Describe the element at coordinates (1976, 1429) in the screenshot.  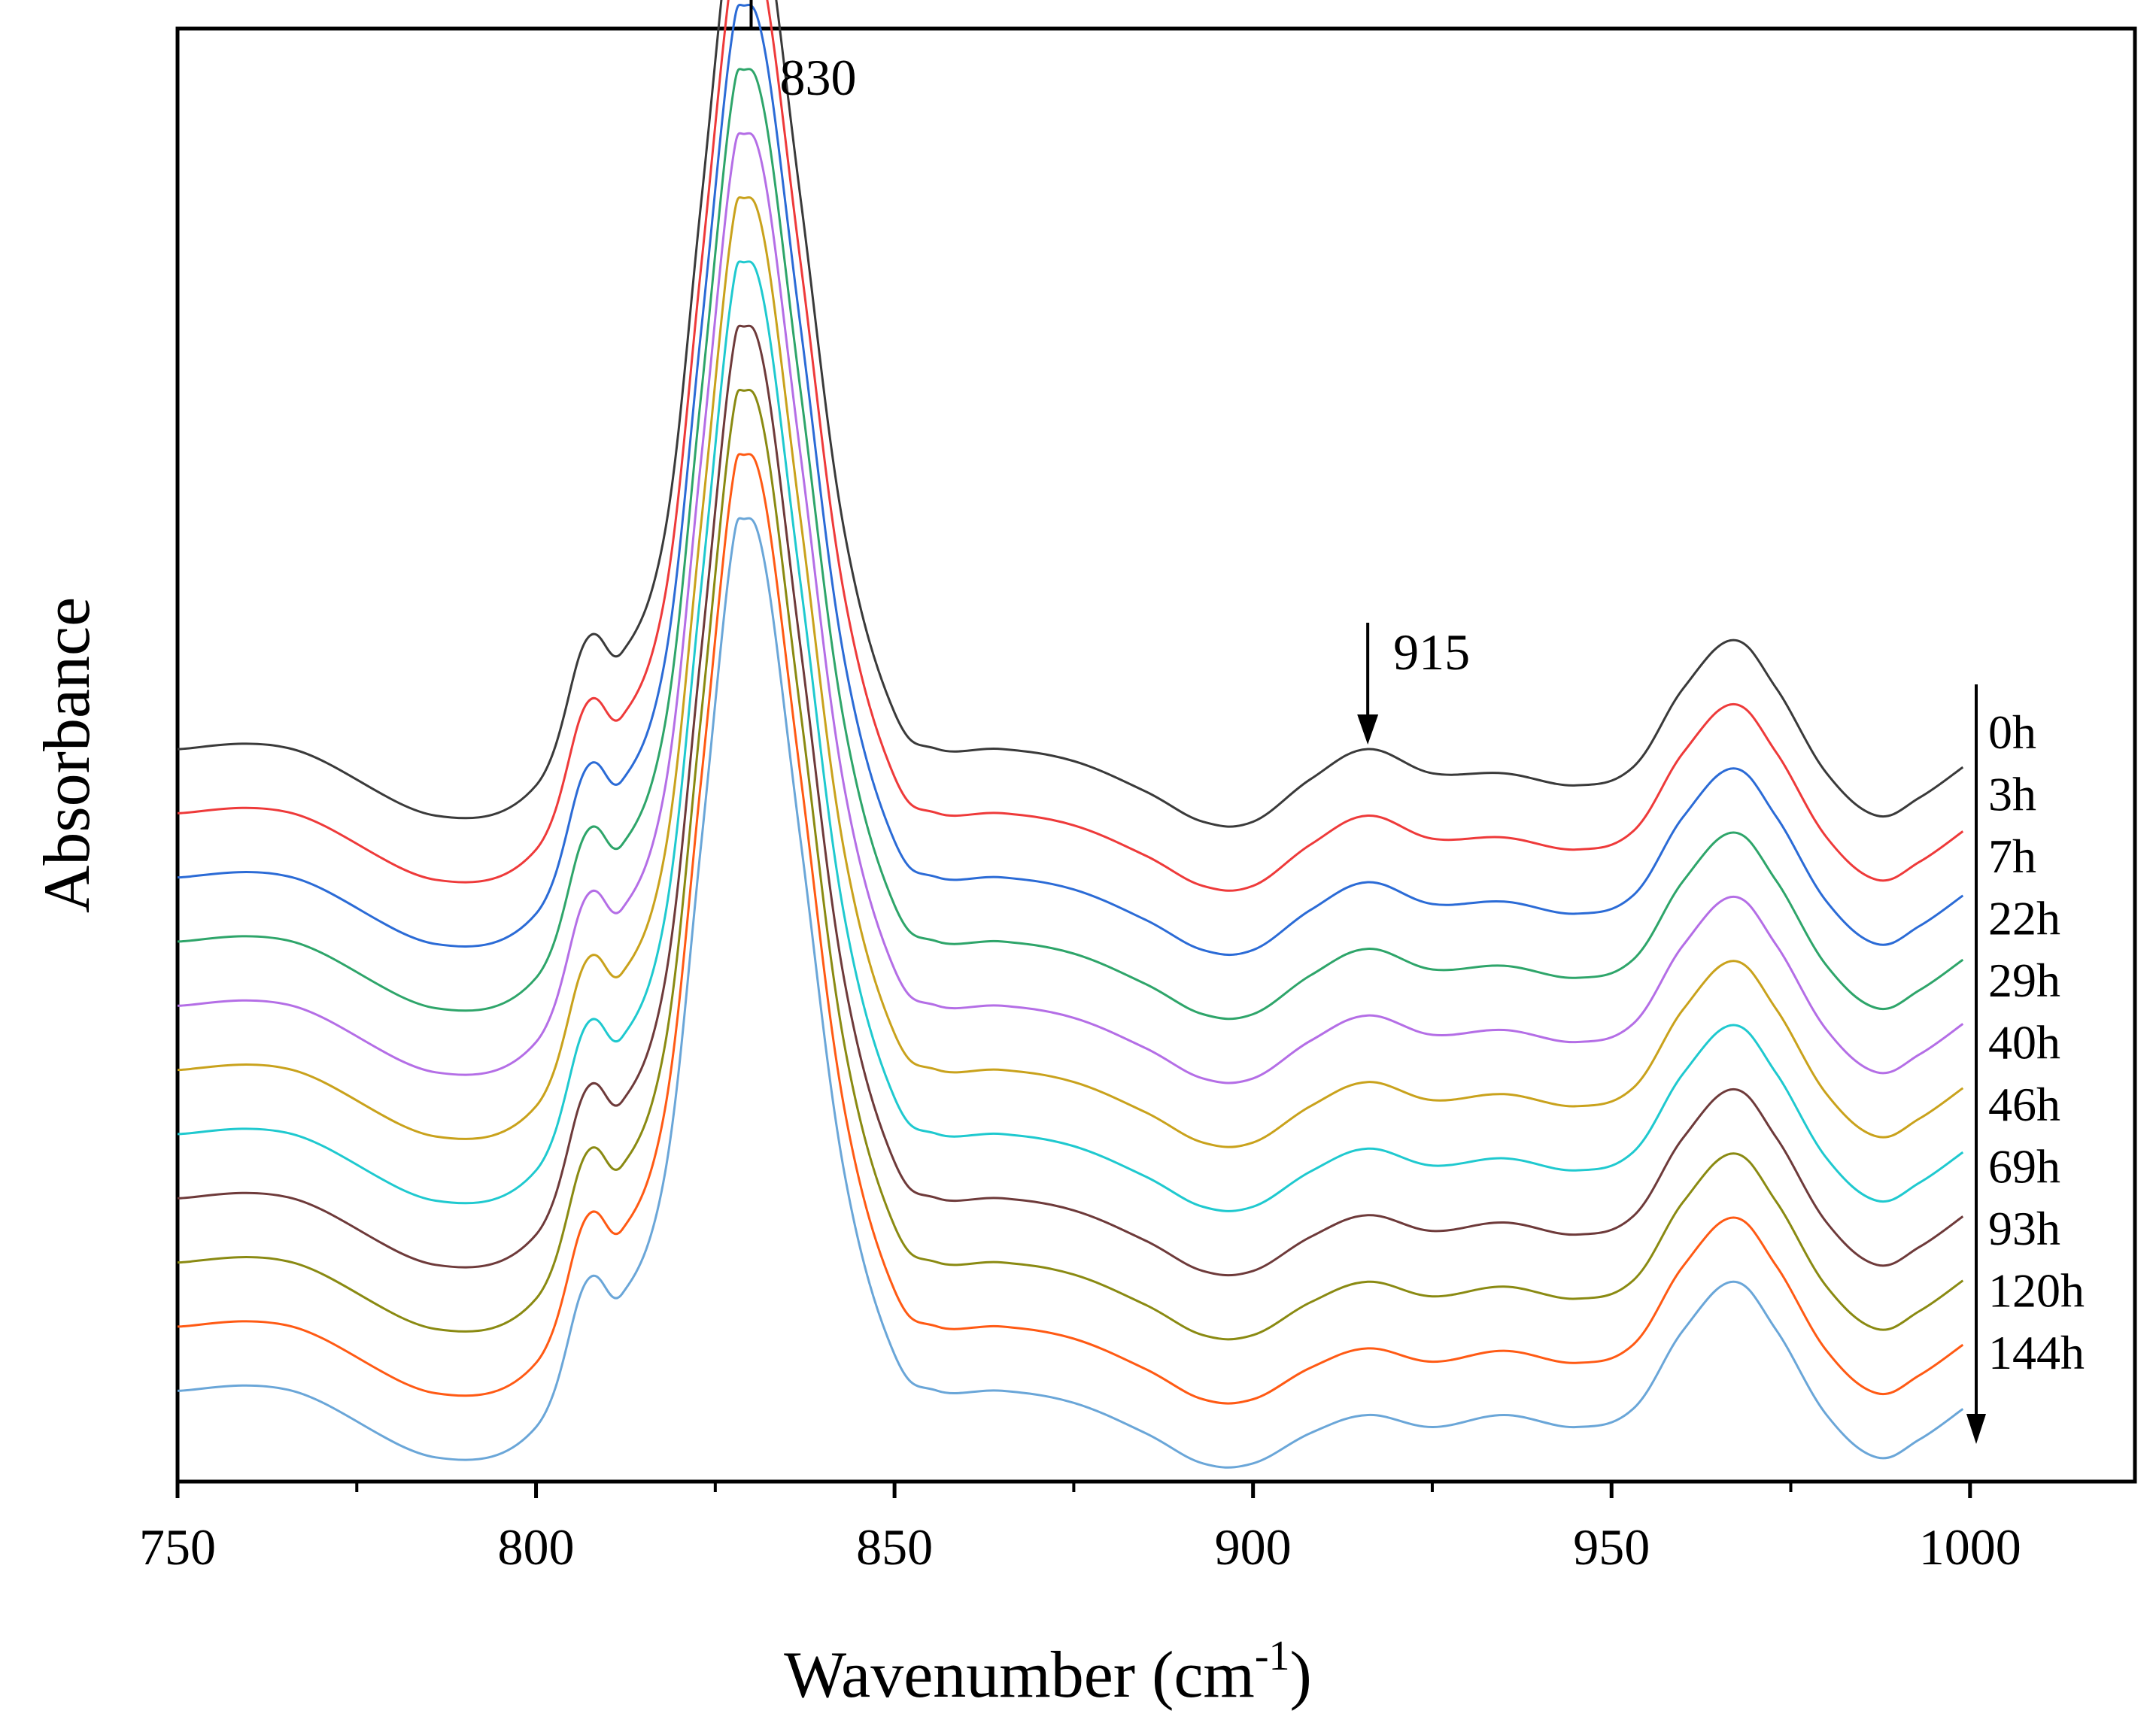
I see `legend-arrow-head` at that location.